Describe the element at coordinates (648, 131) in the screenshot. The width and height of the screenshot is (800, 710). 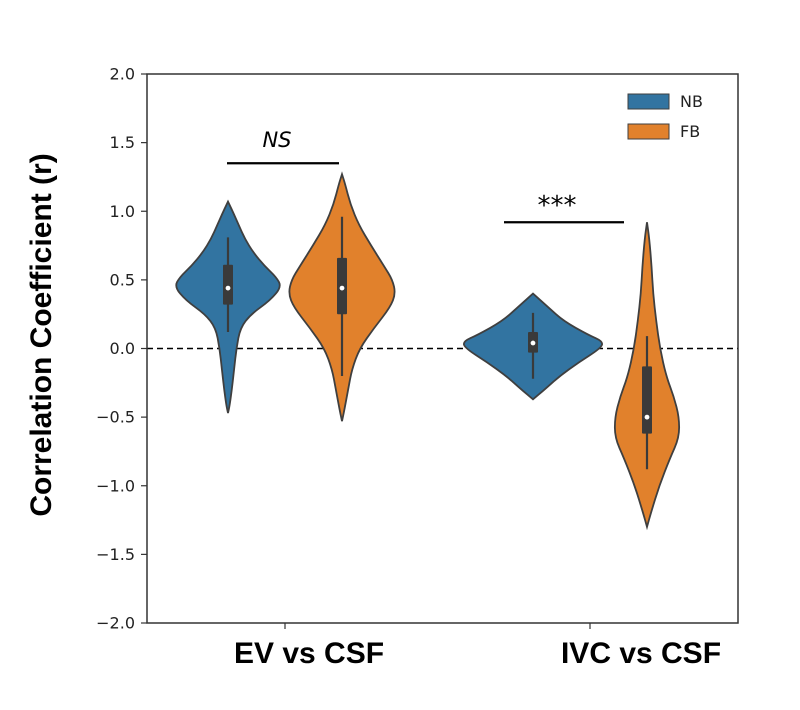
I see `legend-swatch-fb` at that location.